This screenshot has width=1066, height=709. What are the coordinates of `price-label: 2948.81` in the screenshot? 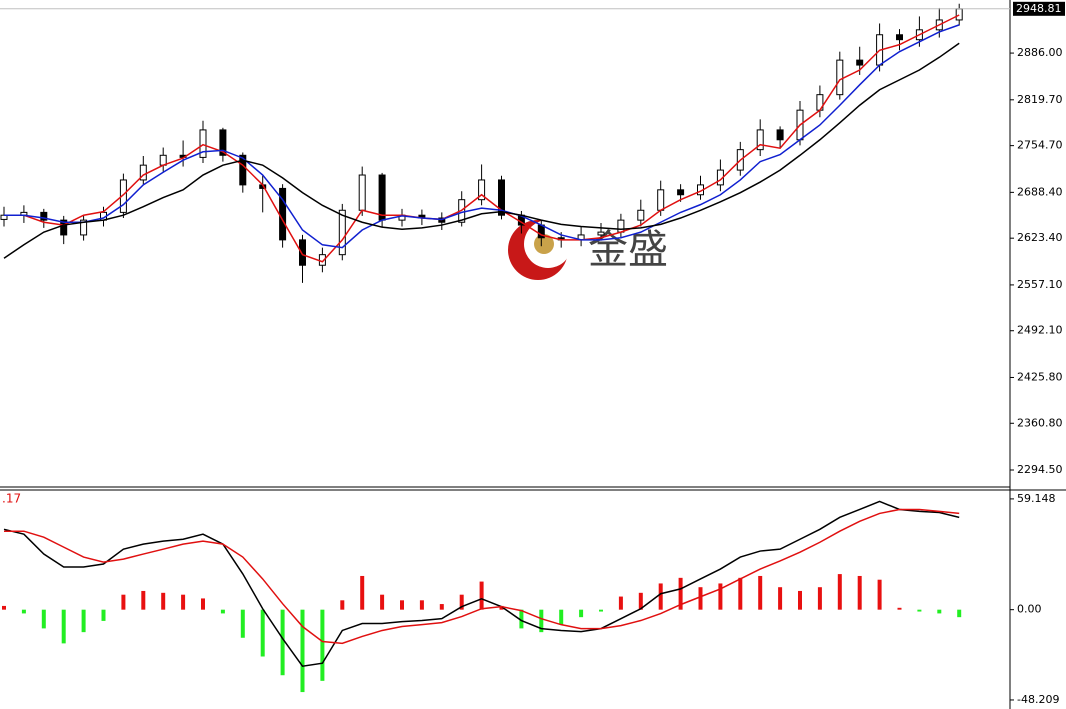 It's located at (1039, 8).